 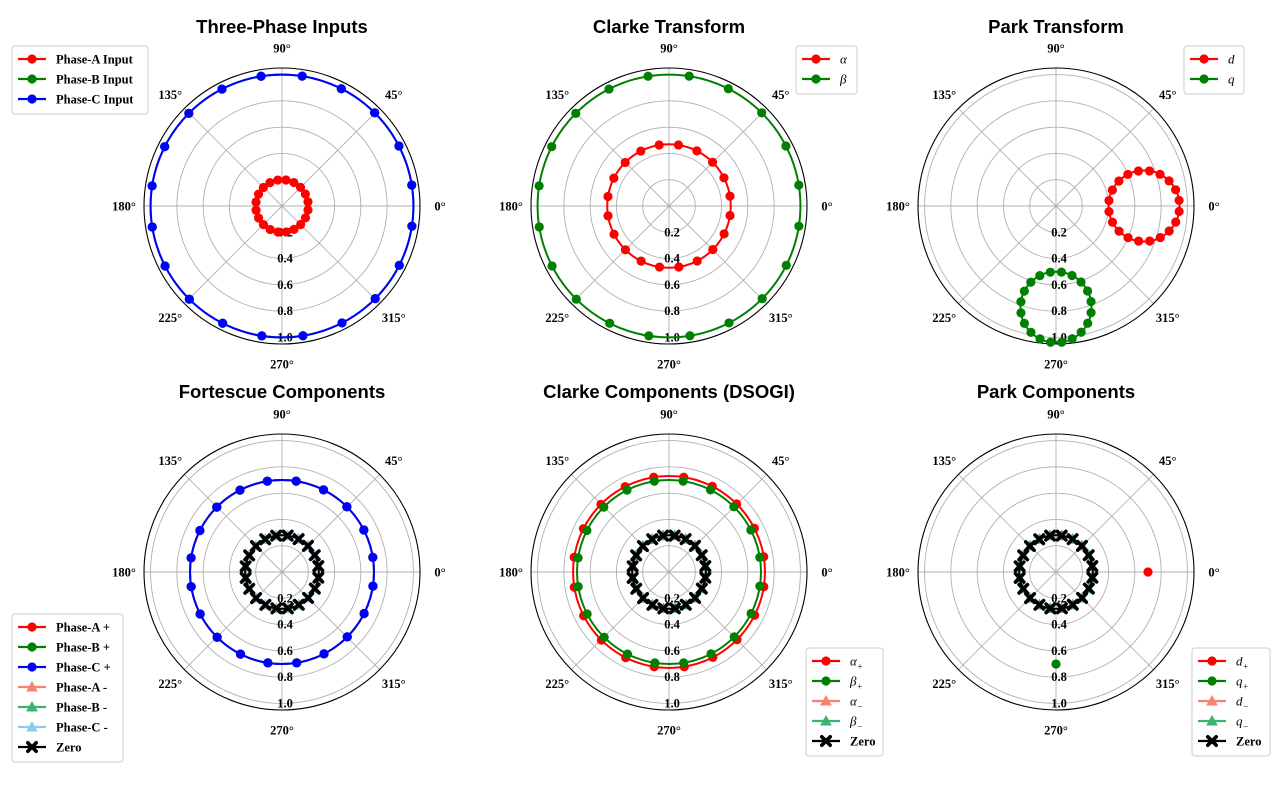 I want to click on chart-title: Three-Phase Inputs, so click(x=282, y=26).